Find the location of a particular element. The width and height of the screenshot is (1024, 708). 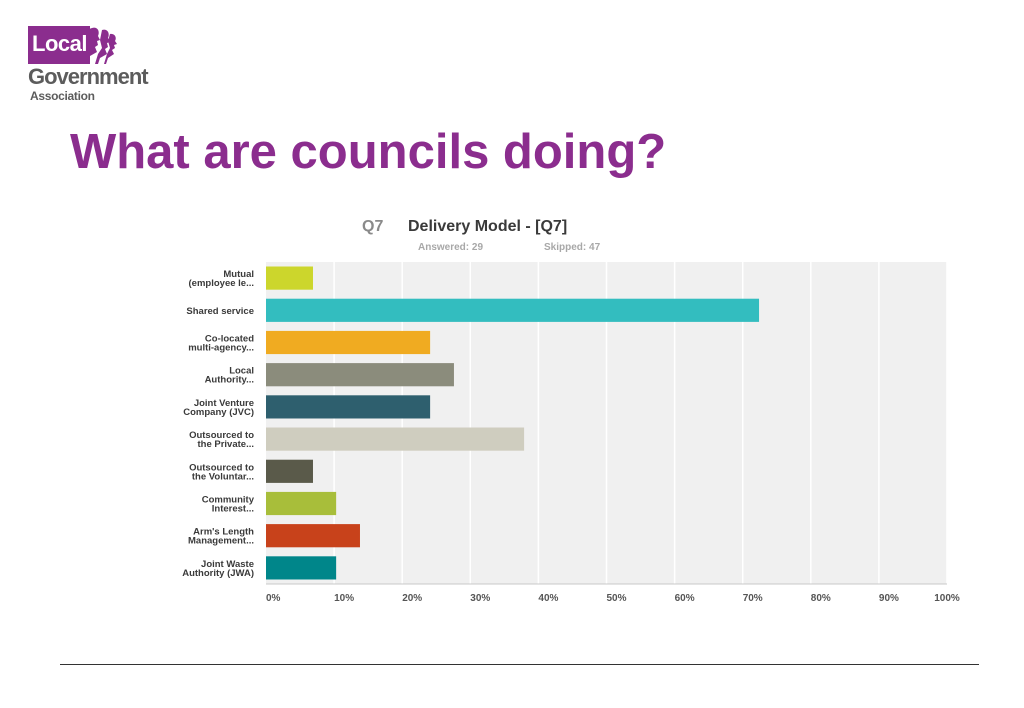

y-category-label: Authority (JWA) is located at coordinates (218, 573).